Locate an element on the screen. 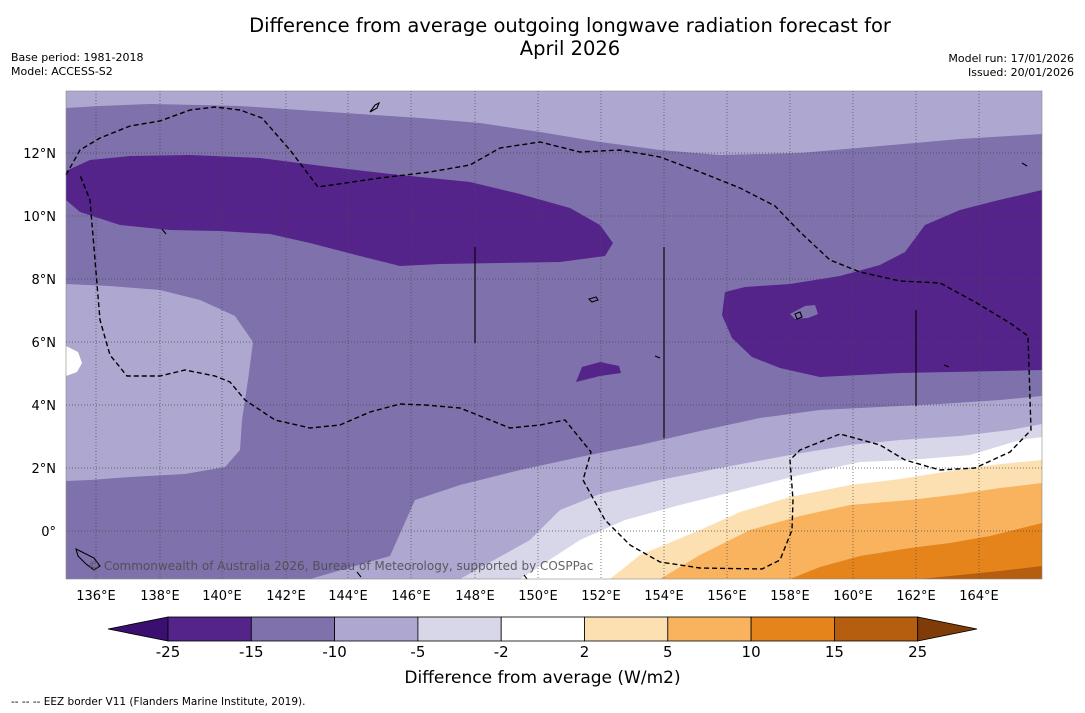 This screenshot has height=713, width=1085. light-band-west is located at coordinates (159, 382).